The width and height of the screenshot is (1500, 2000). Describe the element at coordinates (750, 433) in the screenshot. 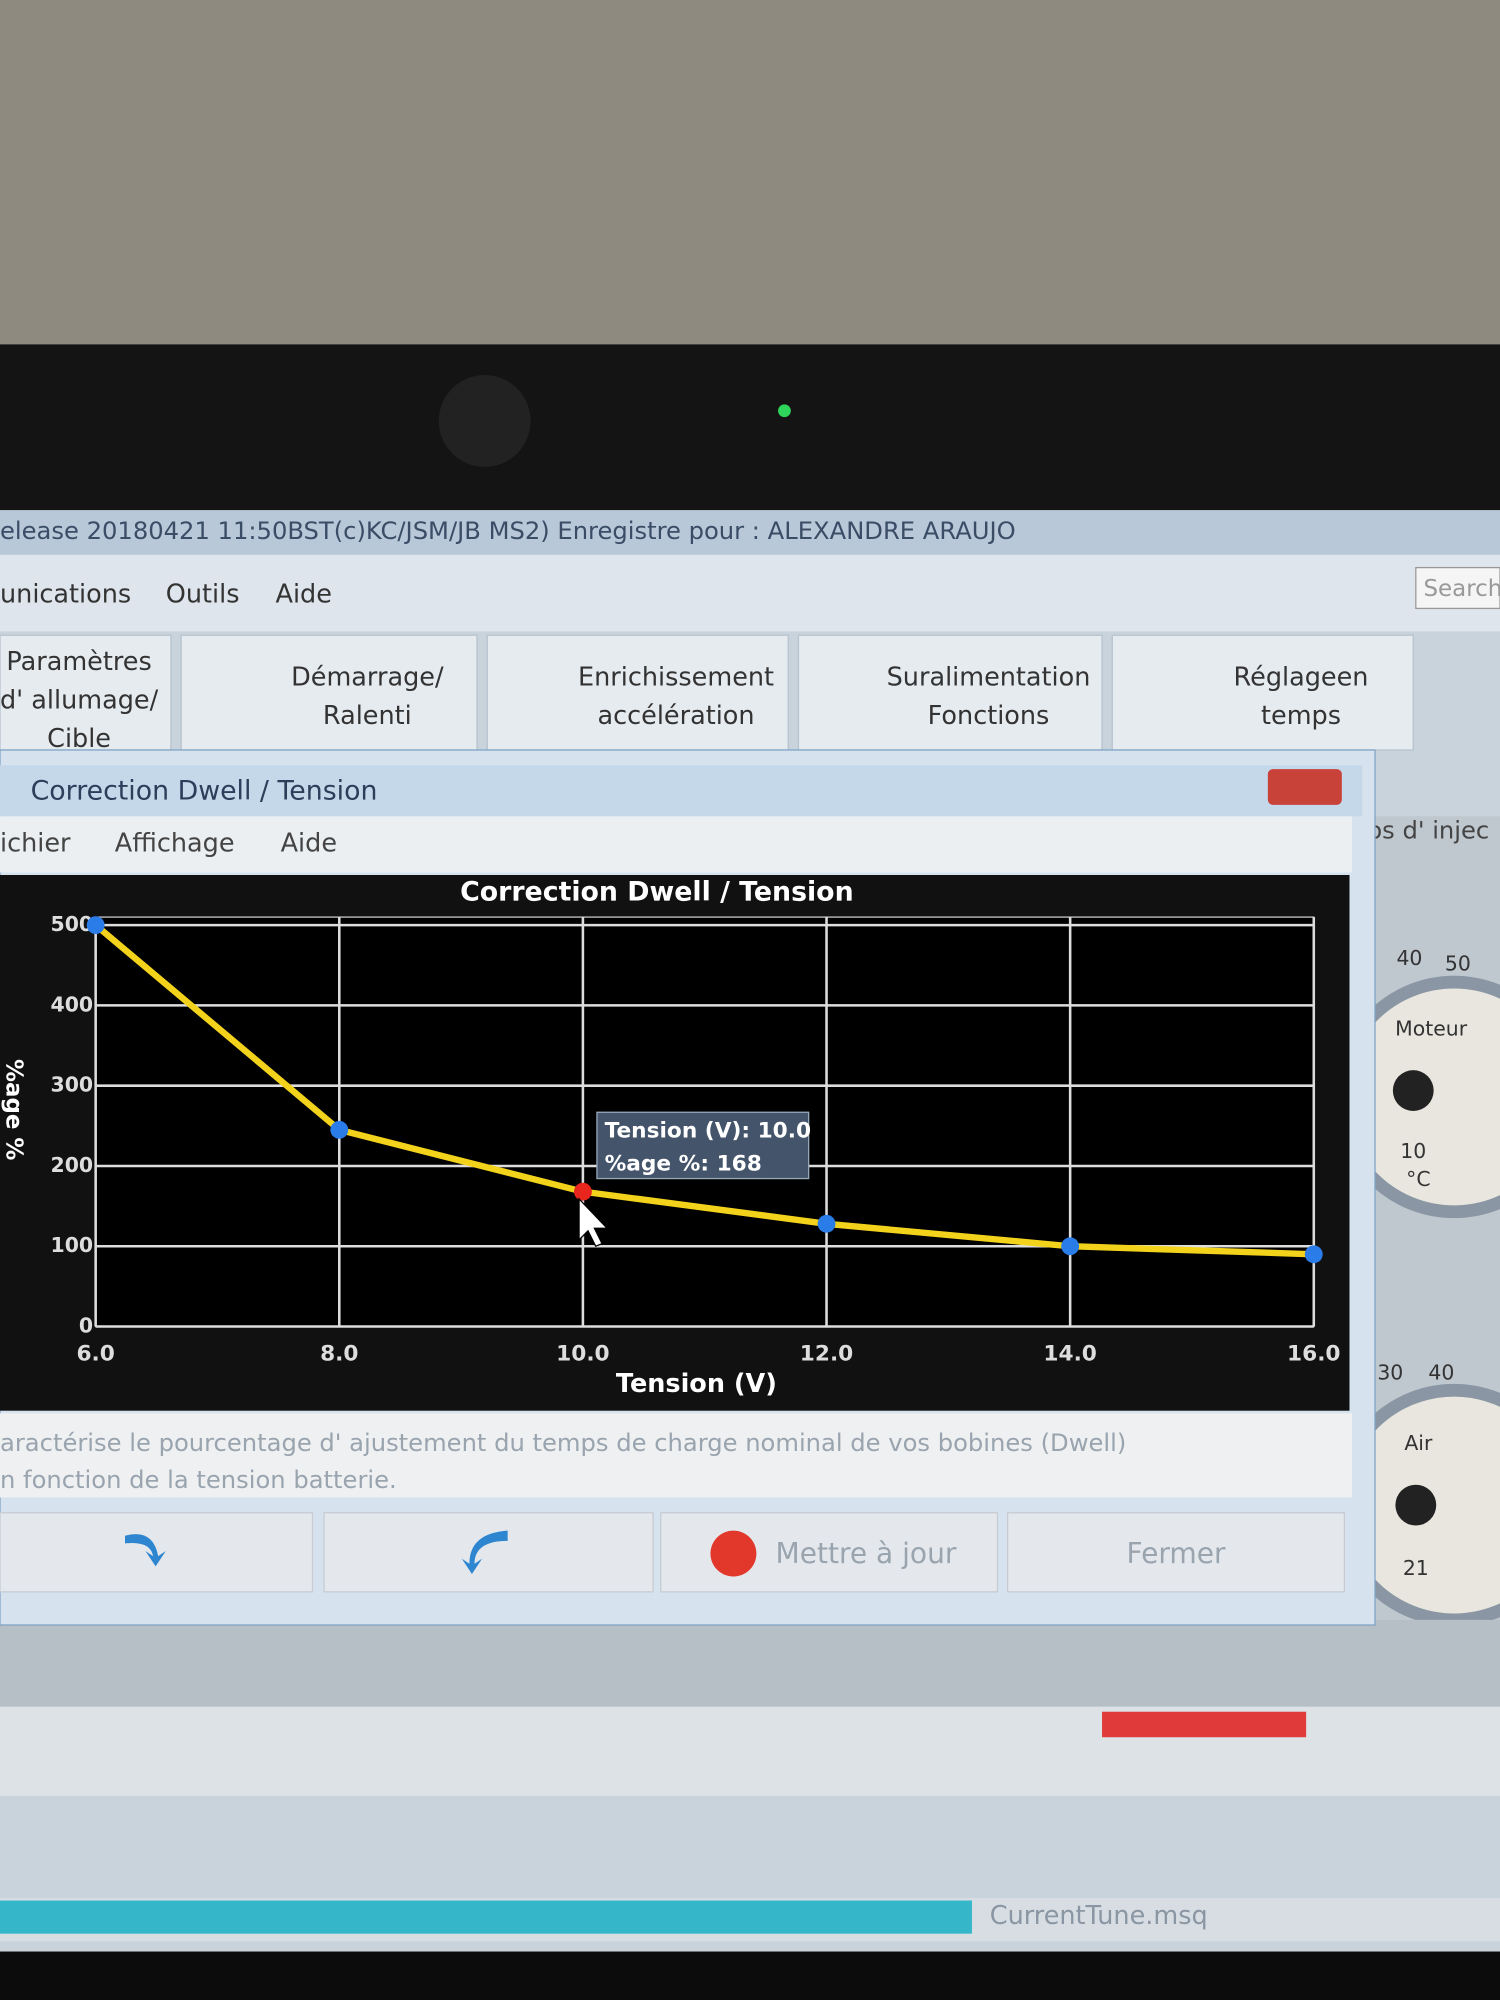

I see `bezel` at that location.